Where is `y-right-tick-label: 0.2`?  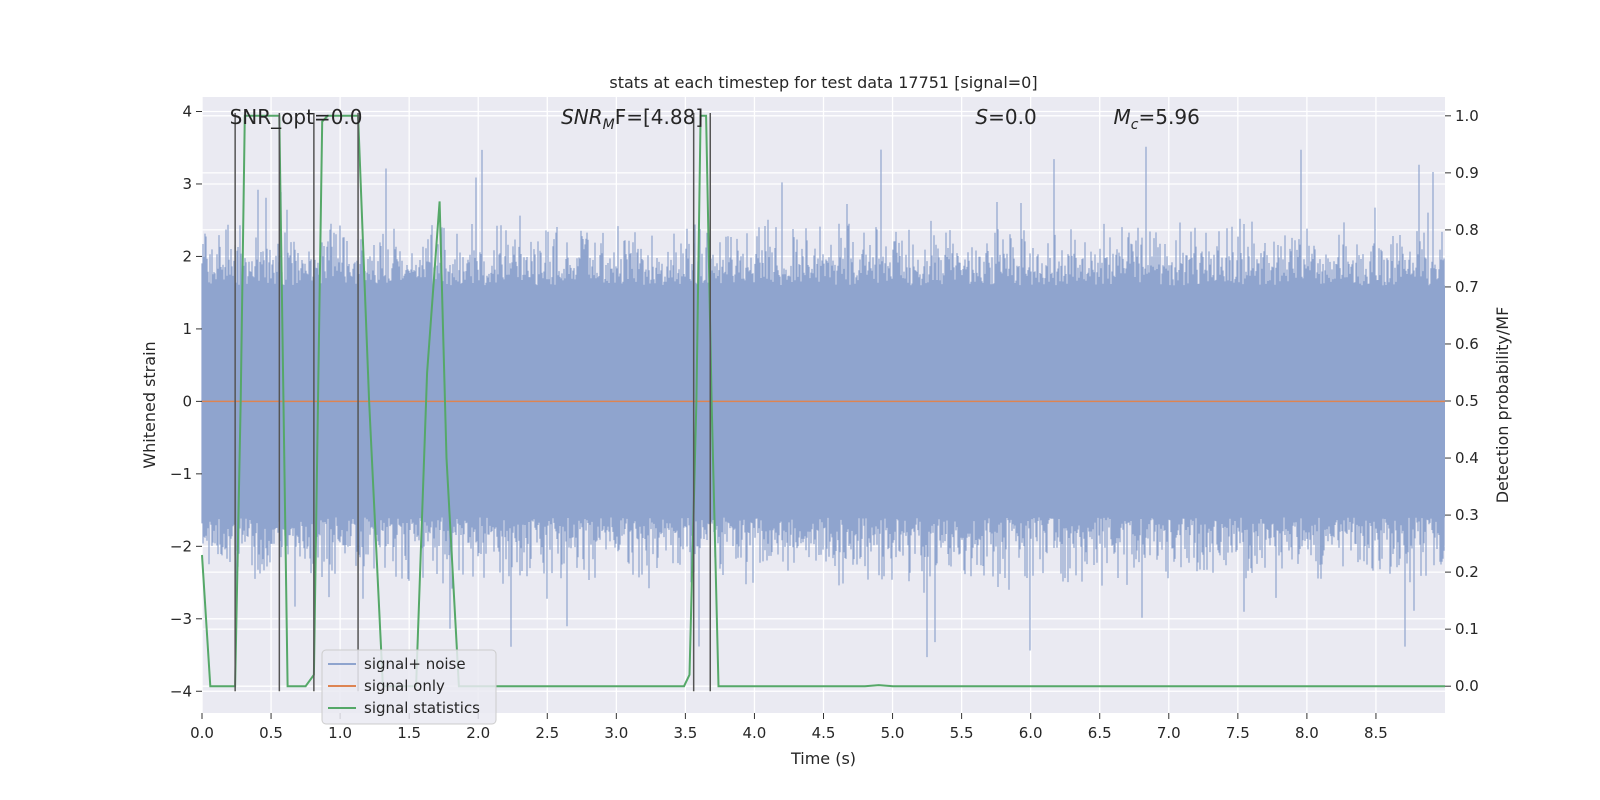 y-right-tick-label: 0.2 is located at coordinates (1467, 572).